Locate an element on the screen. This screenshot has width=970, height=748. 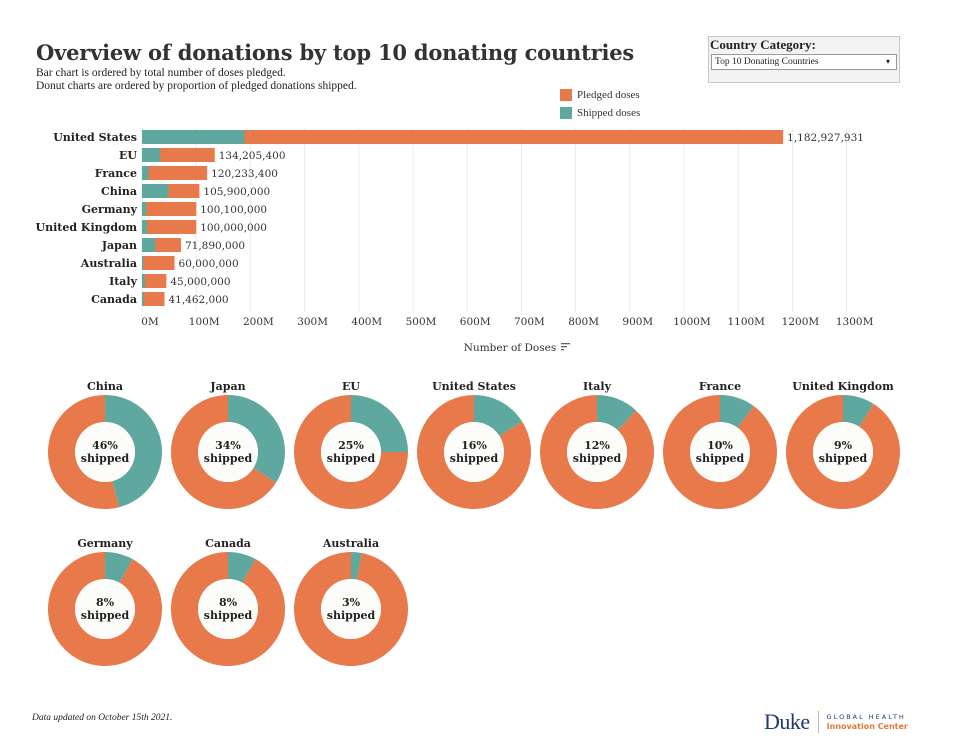
donut-percent-label: 10% is located at coordinates (720, 445).